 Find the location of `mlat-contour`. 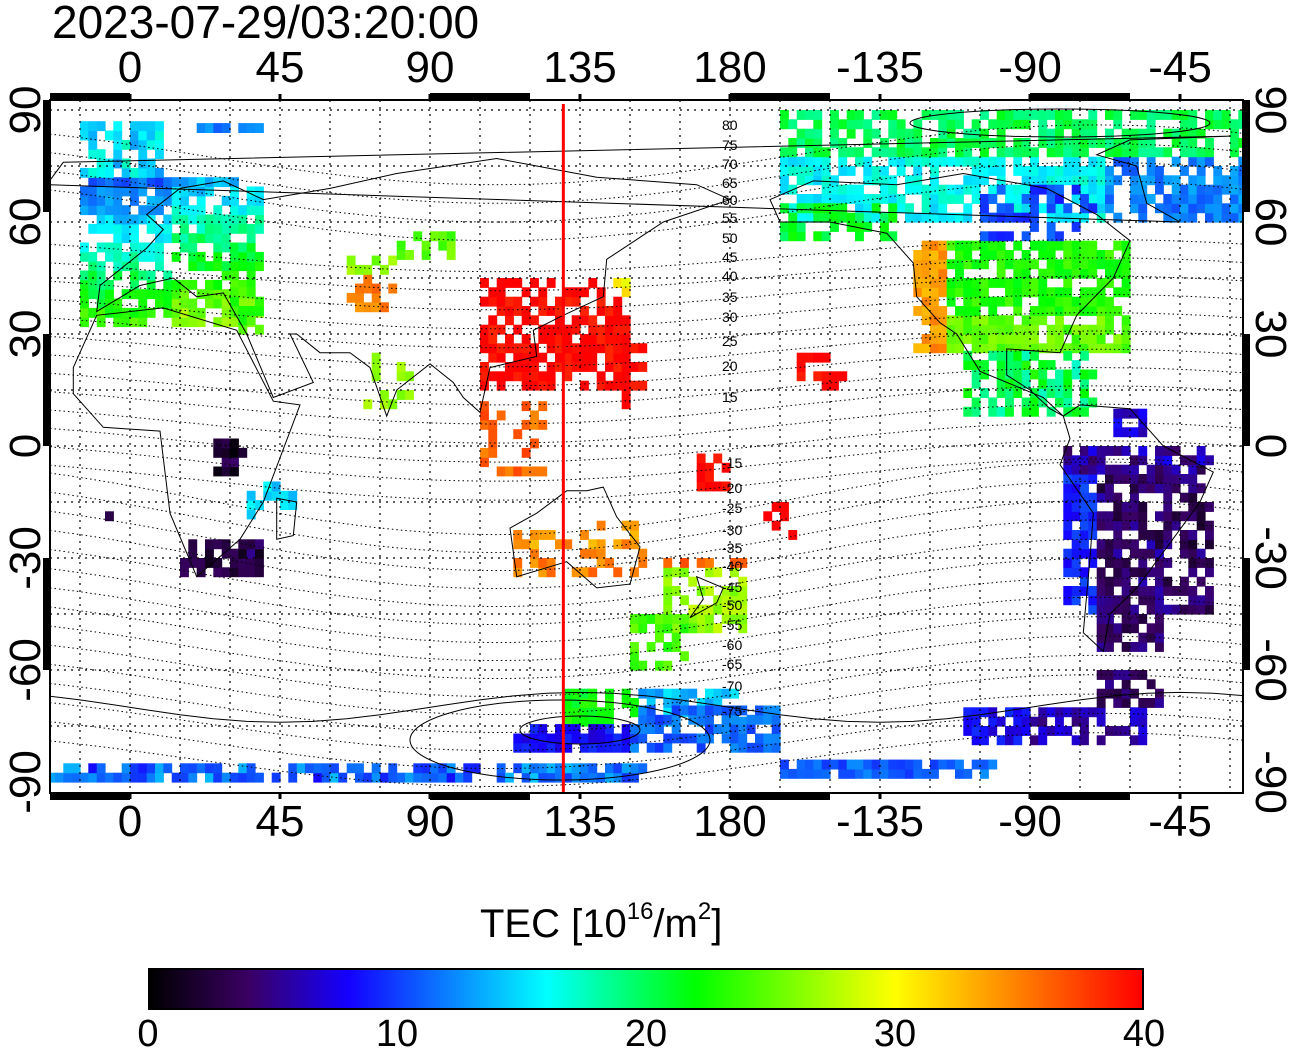

mlat-contour is located at coordinates (646, 173).